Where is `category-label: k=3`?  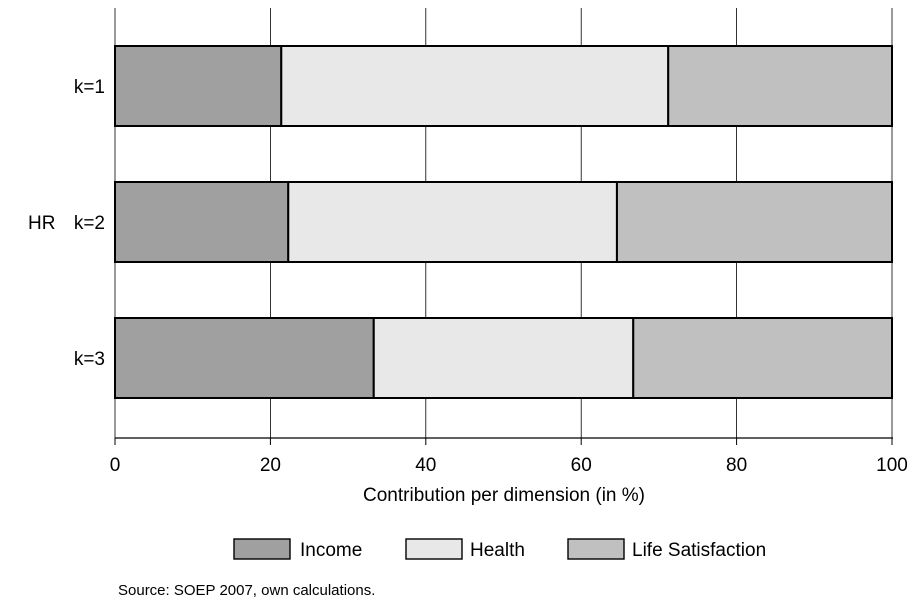 category-label: k=3 is located at coordinates (89, 359).